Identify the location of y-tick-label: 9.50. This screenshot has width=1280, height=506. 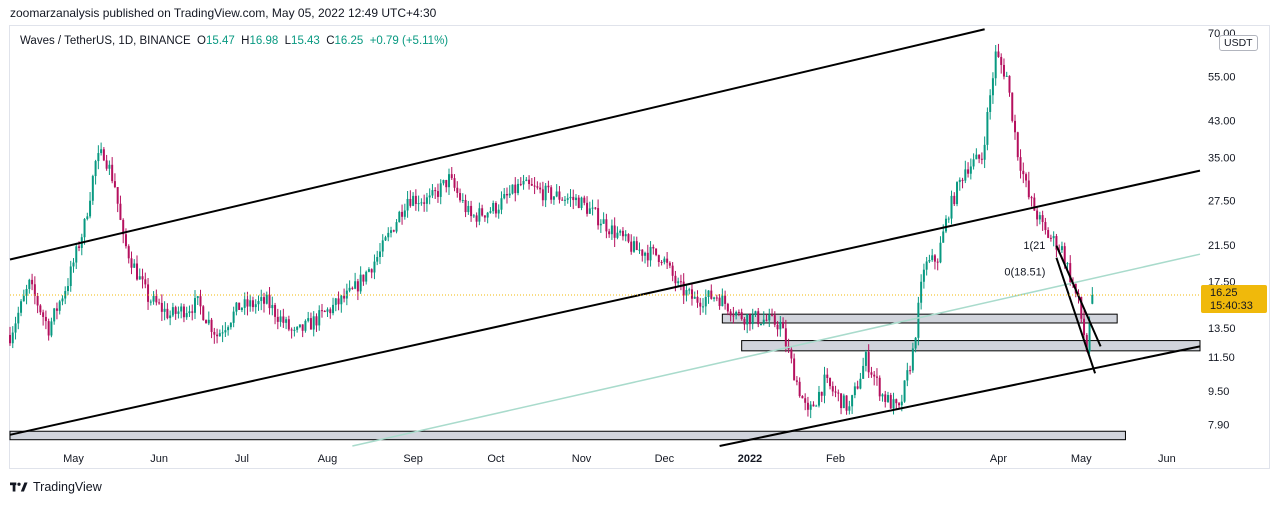
(1218, 392).